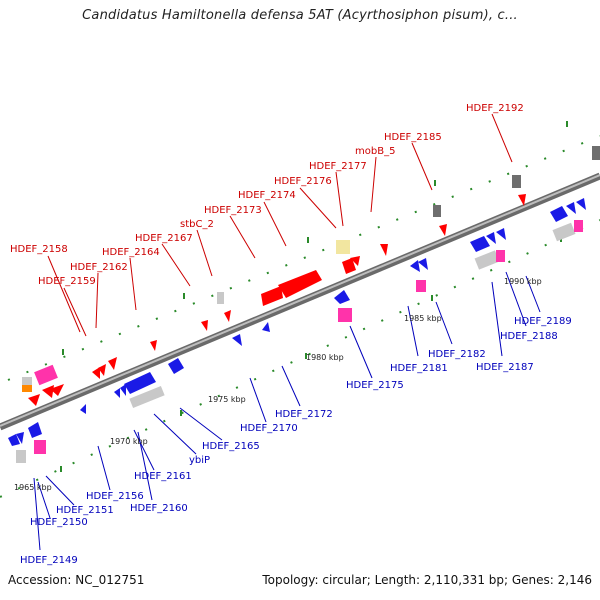 This screenshot has width=600, height=600. What do you see at coordinates (199, 460) in the screenshot?
I see `gene-label: ybiP` at bounding box center [199, 460].